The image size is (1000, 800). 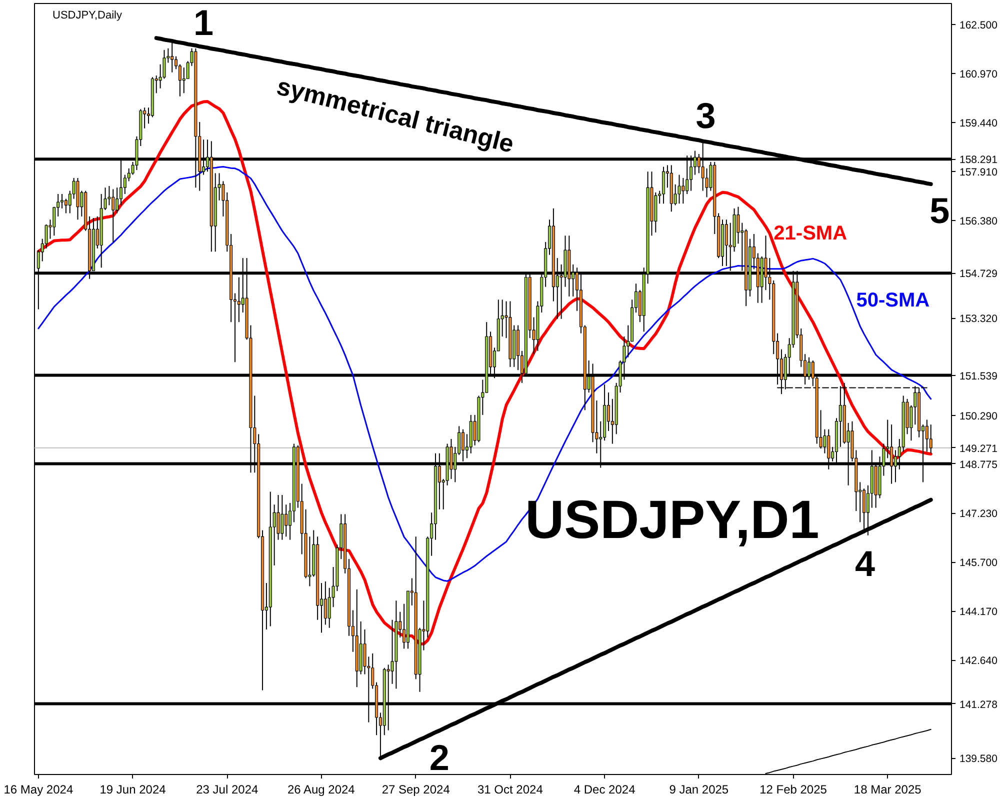 What do you see at coordinates (979, 274) in the screenshot?
I see `ref-line-label: 154.729` at bounding box center [979, 274].